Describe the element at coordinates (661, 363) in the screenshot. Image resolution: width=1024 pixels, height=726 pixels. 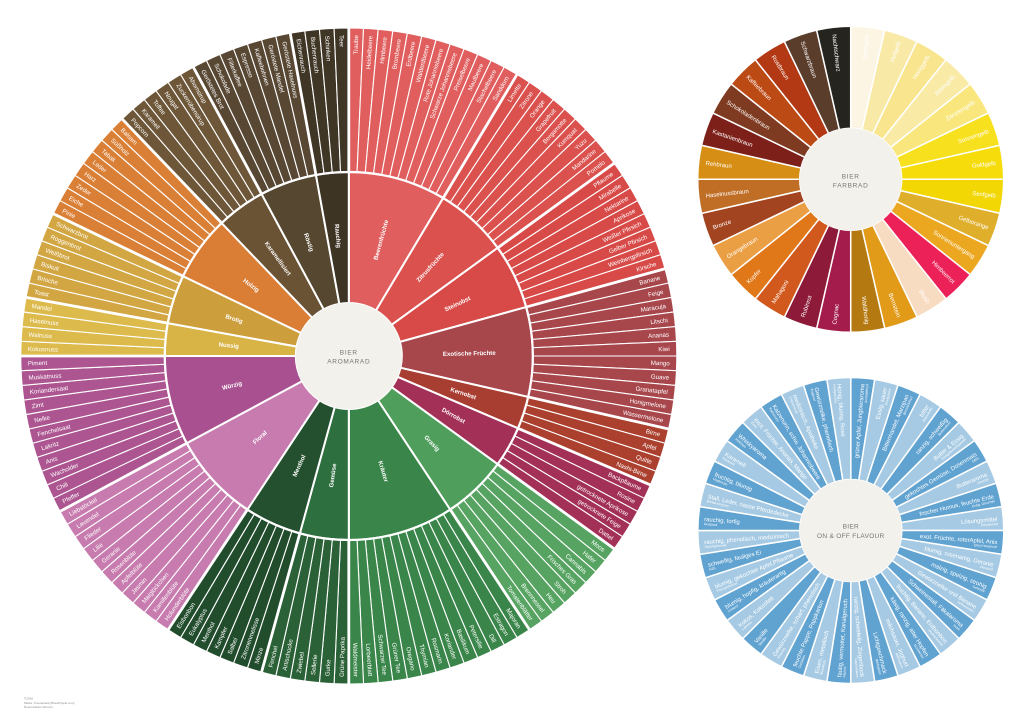
I see `svg-text: Mango` at that location.